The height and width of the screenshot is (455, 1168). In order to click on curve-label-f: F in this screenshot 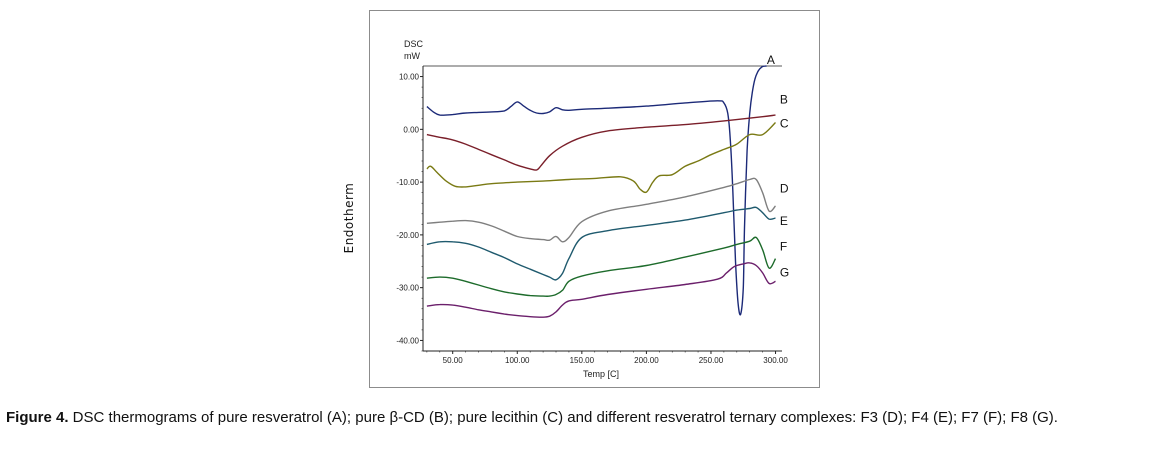, I will do `click(783, 246)`.